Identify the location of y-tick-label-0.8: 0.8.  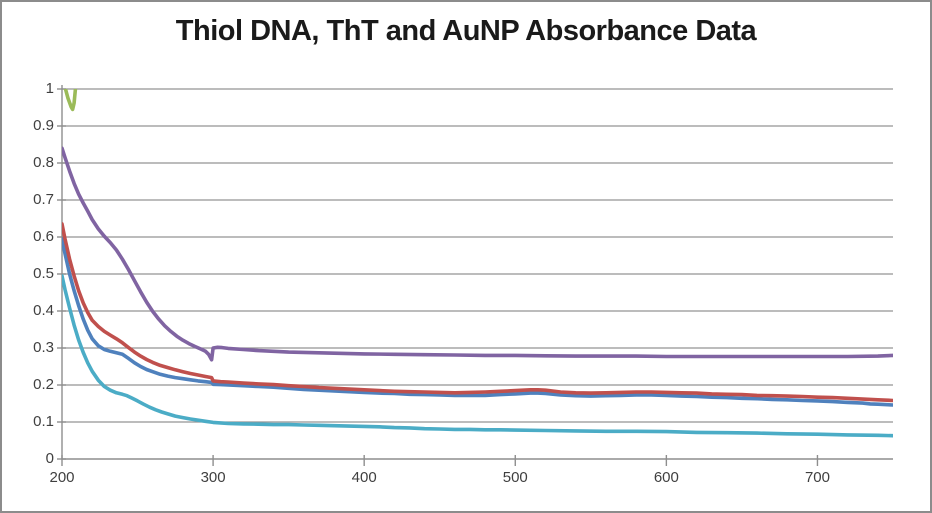
(43, 162).